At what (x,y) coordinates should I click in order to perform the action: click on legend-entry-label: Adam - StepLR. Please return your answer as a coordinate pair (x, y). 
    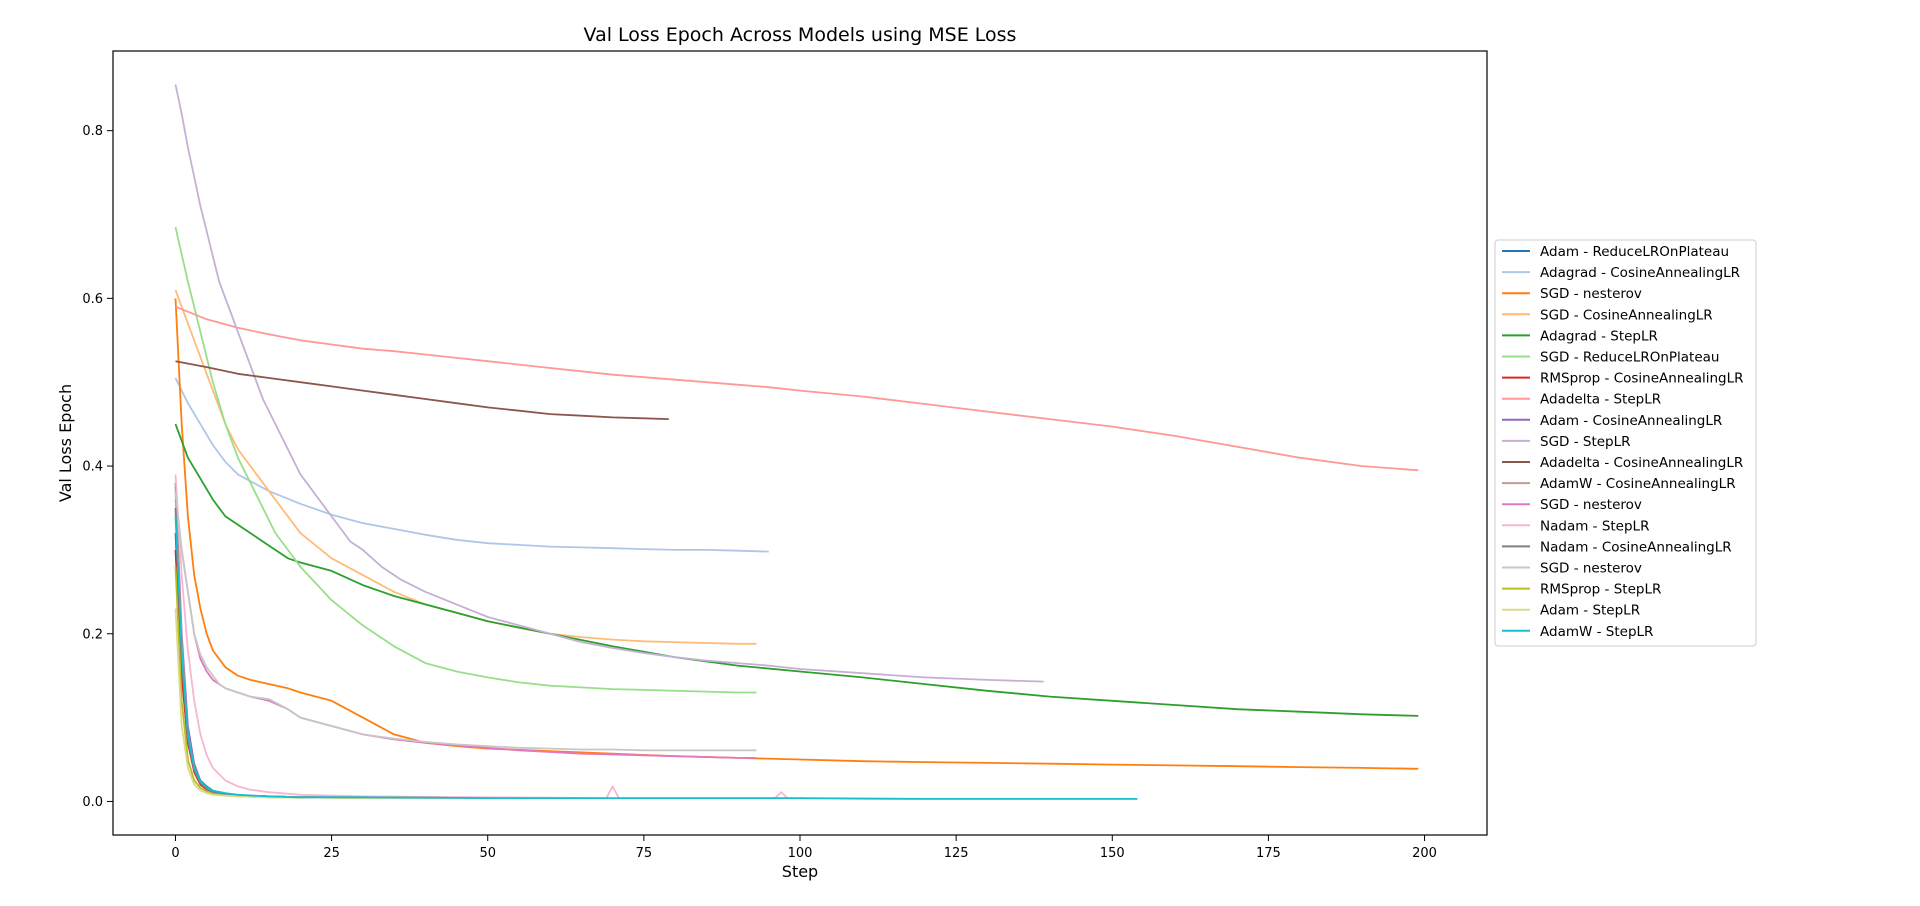
    Looking at the image, I should click on (1590, 611).